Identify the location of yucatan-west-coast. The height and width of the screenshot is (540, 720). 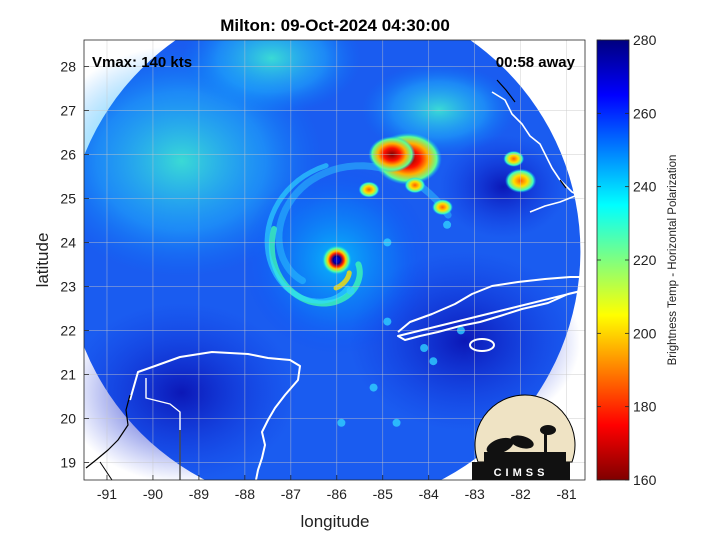
(108, 431).